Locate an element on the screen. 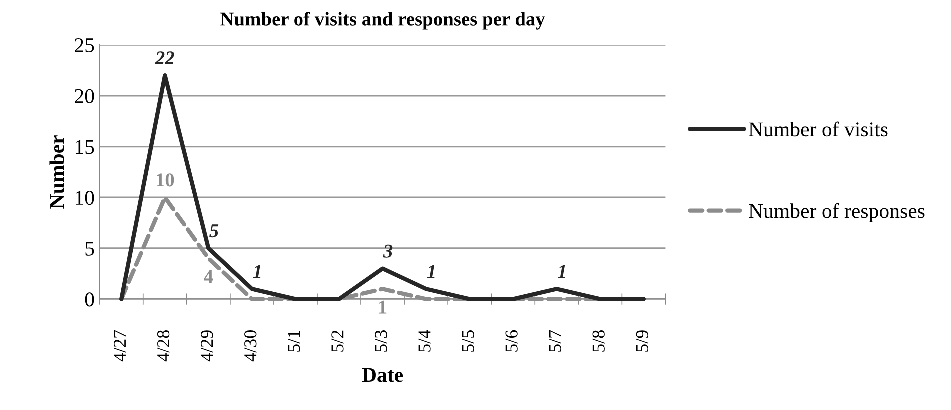 This screenshot has height=410, width=951. data-label: 22 is located at coordinates (164, 58).